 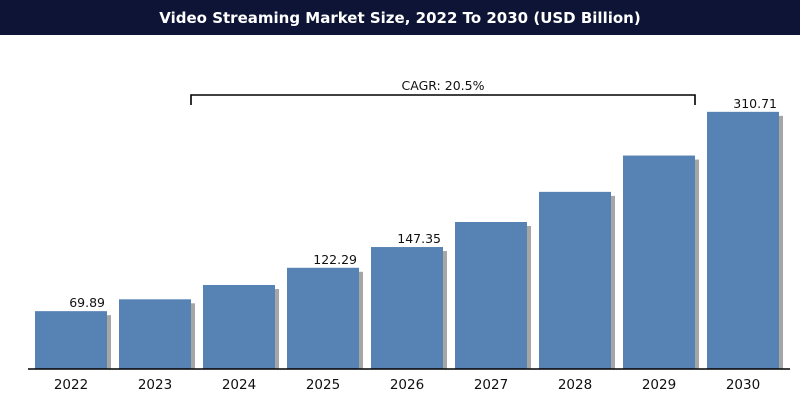 What do you see at coordinates (335, 259) in the screenshot?
I see `value-label-2025: 122.29` at bounding box center [335, 259].